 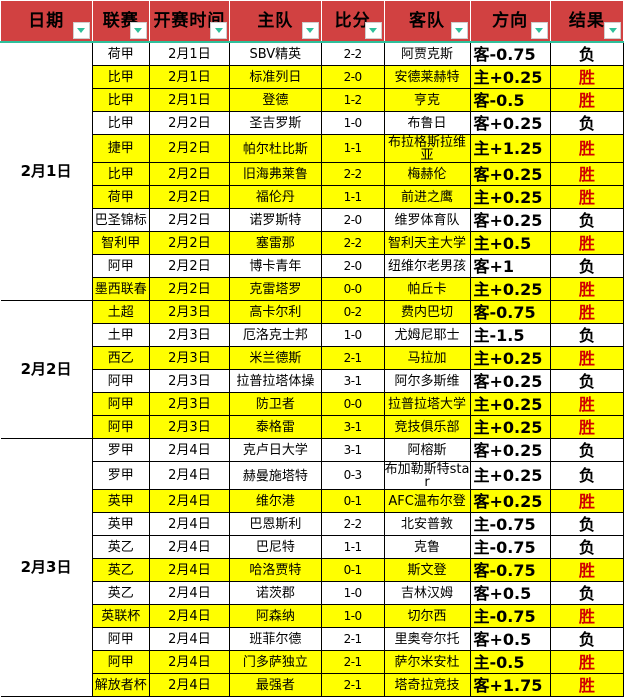 What do you see at coordinates (312, 427) in the screenshot?
I see `table-row: 阿甲 2月3日 泰格雷 3-1 竞技俱乐部 主+0.25 胜` at bounding box center [312, 427].